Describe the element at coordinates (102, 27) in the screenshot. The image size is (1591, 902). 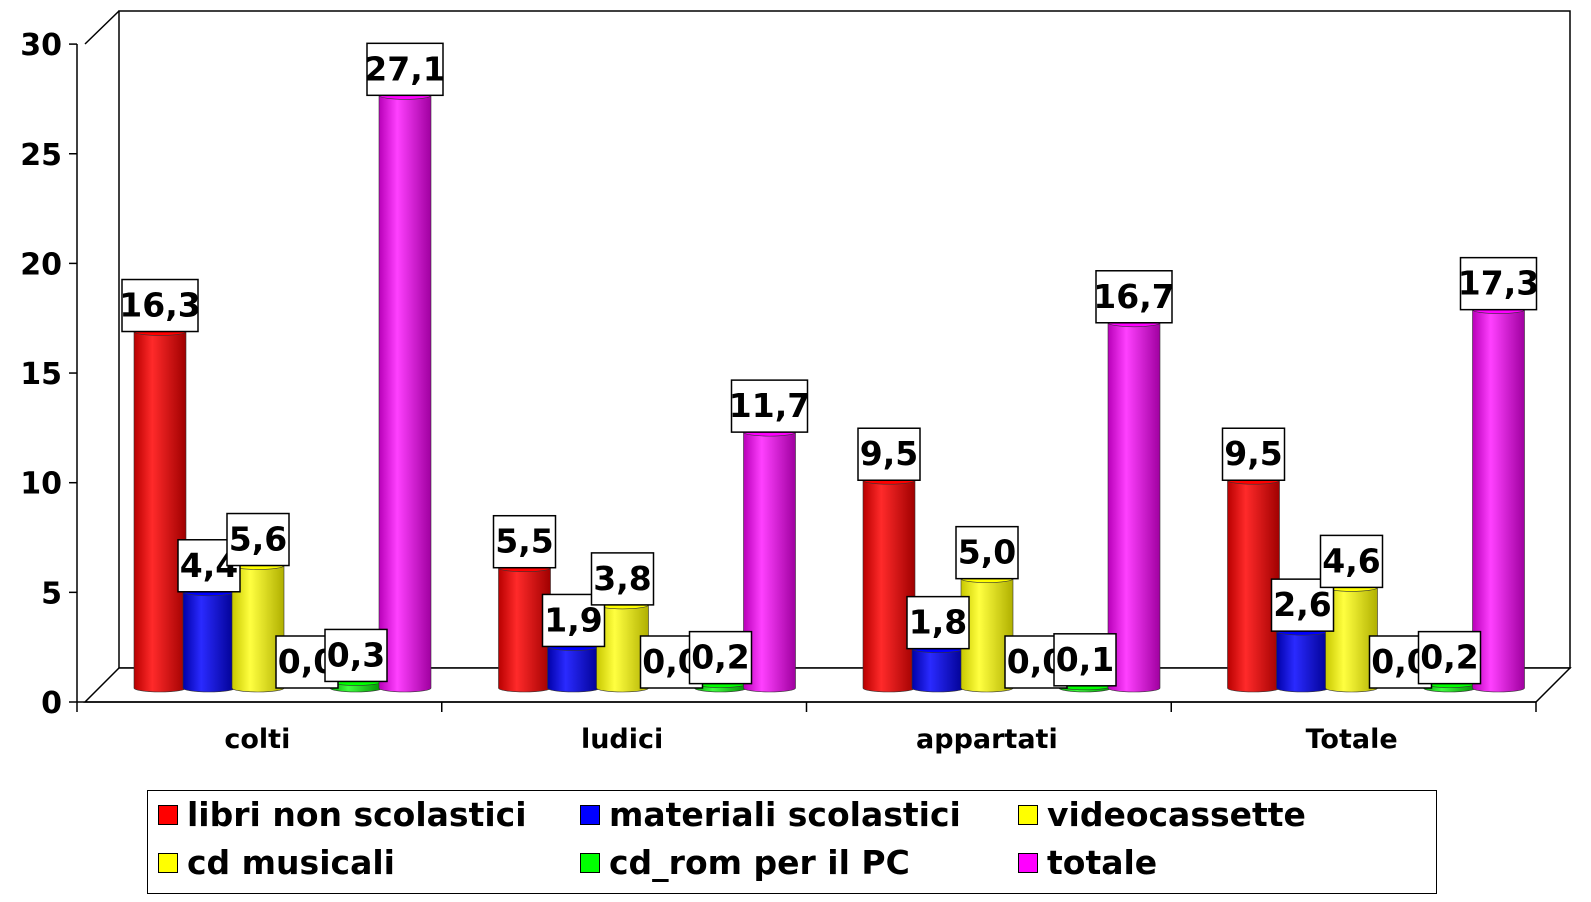
I see `left-wall-top` at that location.